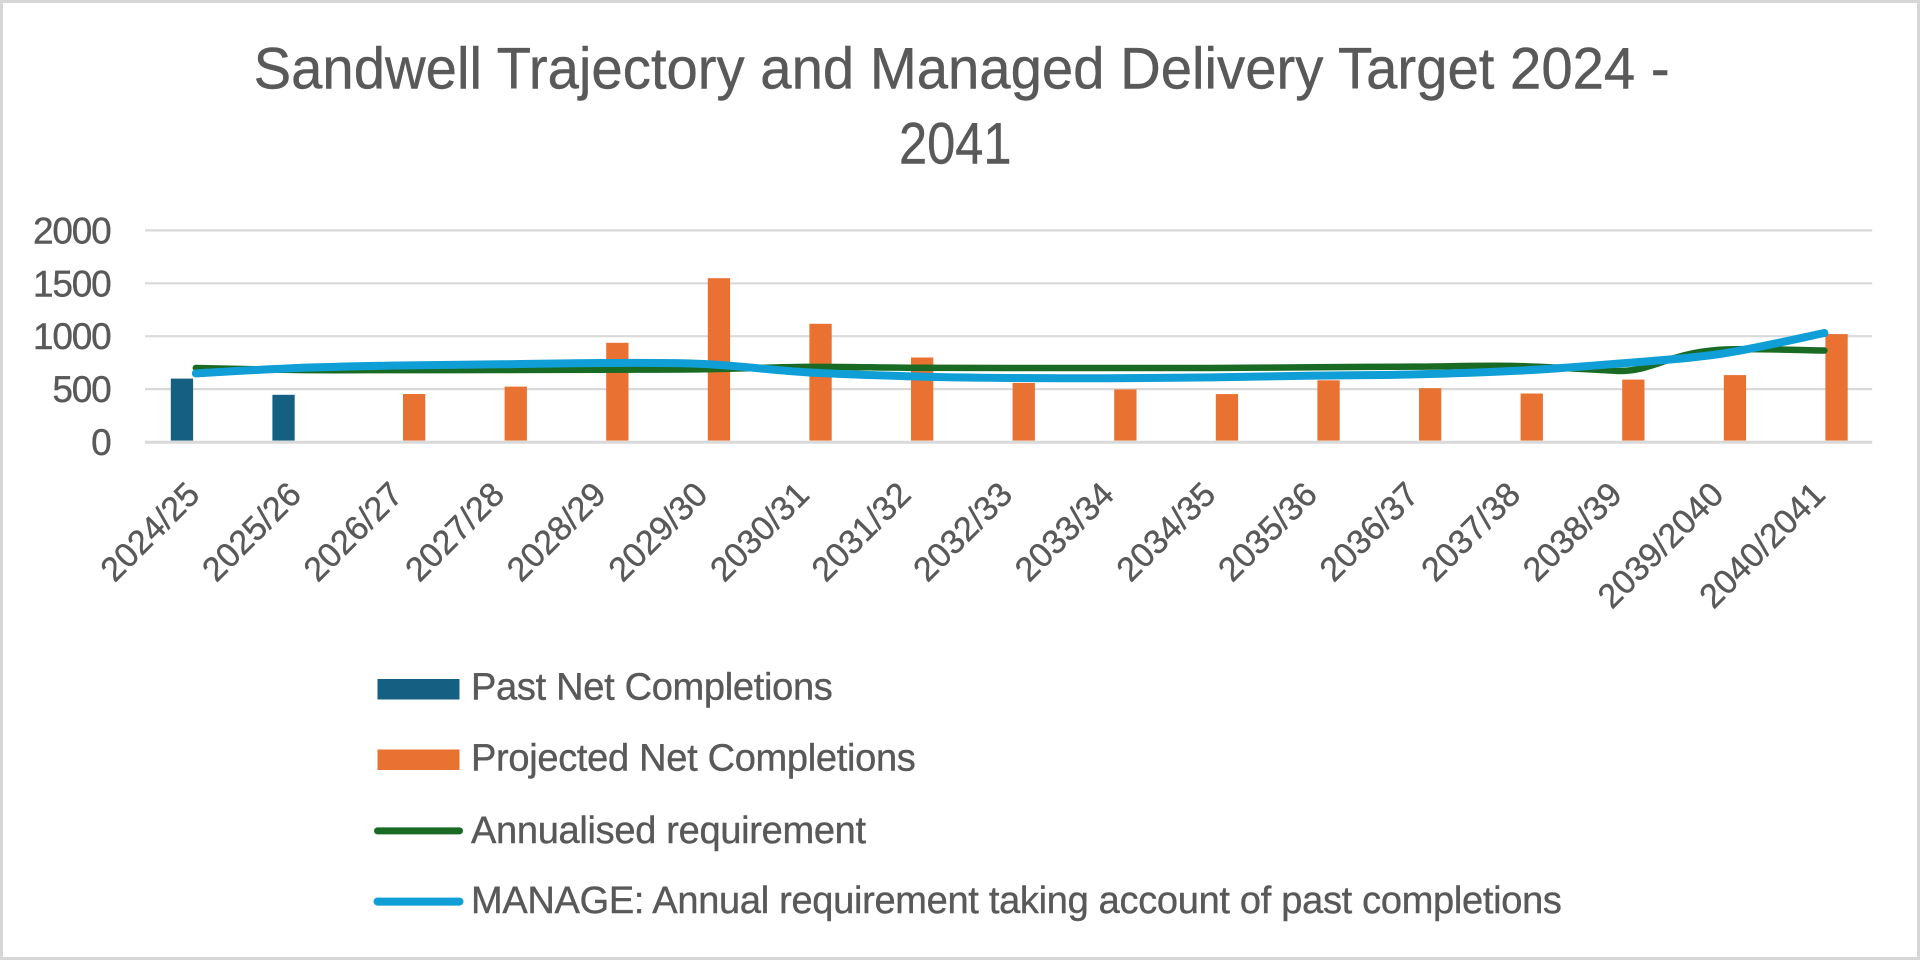 The width and height of the screenshot is (1920, 960). I want to click on svg-text: 500, so click(81, 389).